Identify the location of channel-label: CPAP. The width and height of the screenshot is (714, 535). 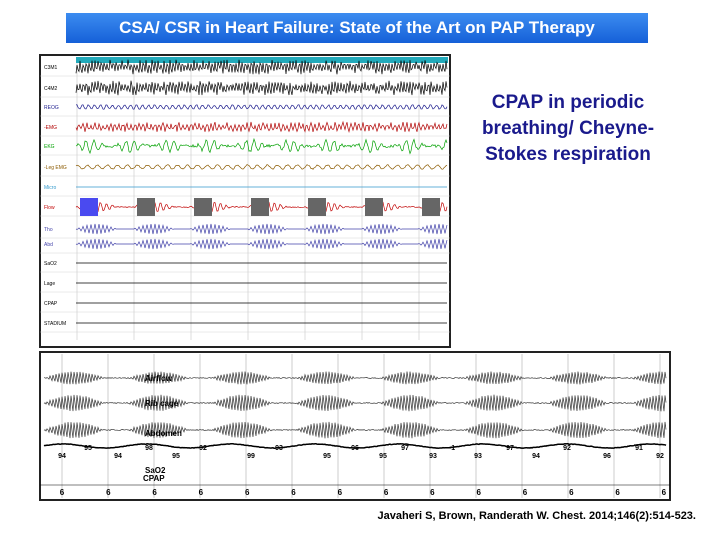
(51, 304).